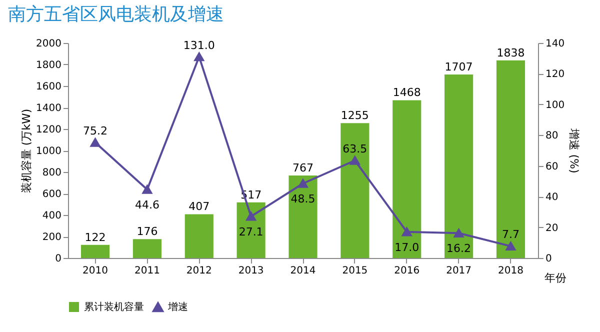 This screenshot has height=332, width=600. Describe the element at coordinates (199, 271) in the screenshot. I see `x-tick-label: 2012` at that location.